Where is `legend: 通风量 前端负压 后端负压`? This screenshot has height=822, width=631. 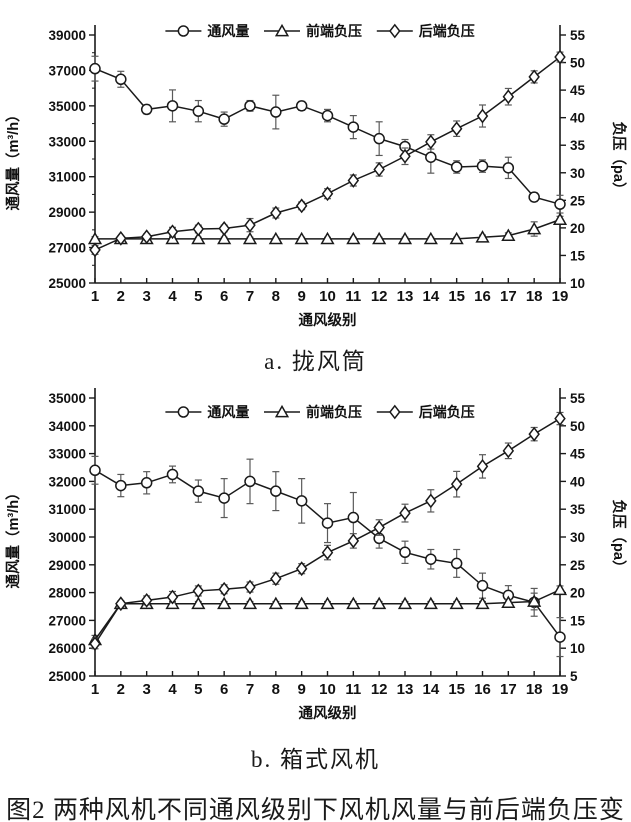 legend: 通风量 前端负压 后端负压 is located at coordinates (320, 412).